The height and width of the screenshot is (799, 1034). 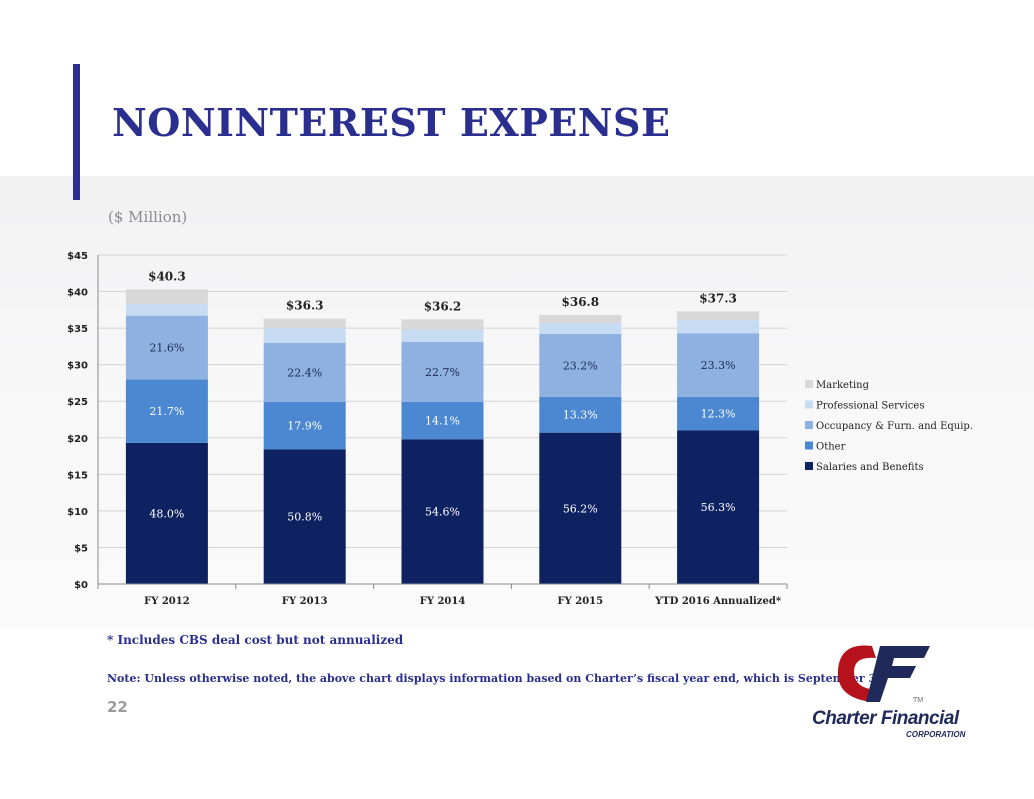 I want to click on data-label: 17.9%, so click(x=304, y=426).